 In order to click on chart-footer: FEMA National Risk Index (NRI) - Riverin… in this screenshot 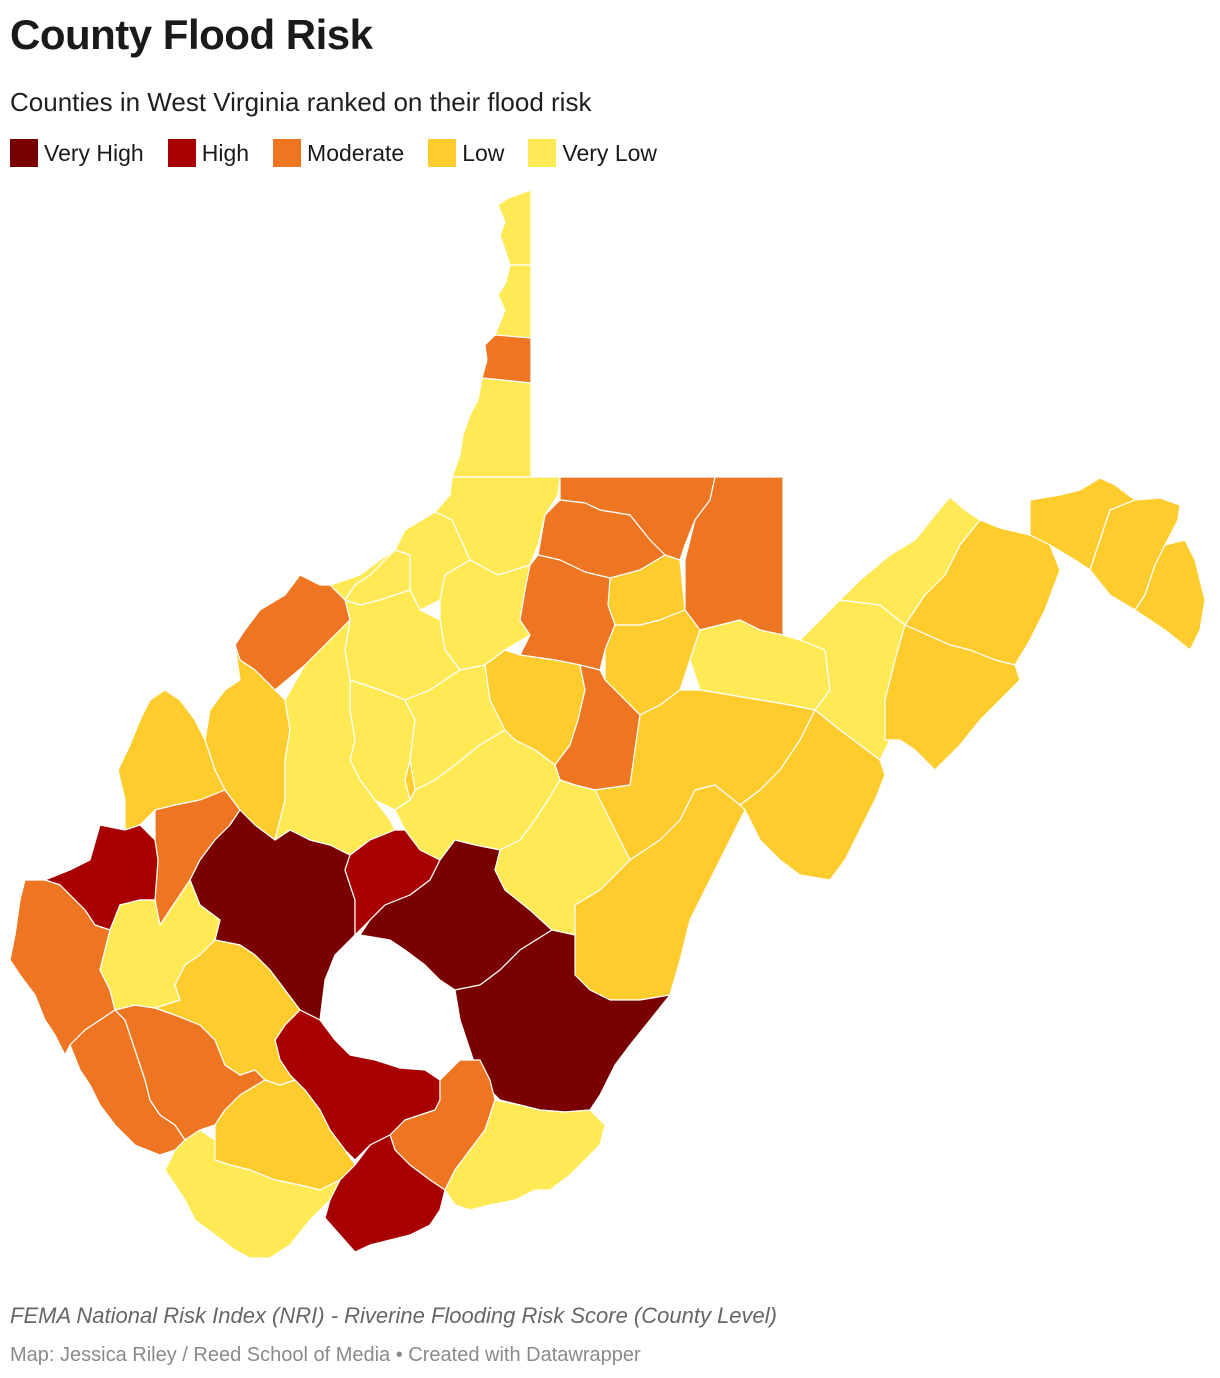, I will do `click(610, 1335)`.